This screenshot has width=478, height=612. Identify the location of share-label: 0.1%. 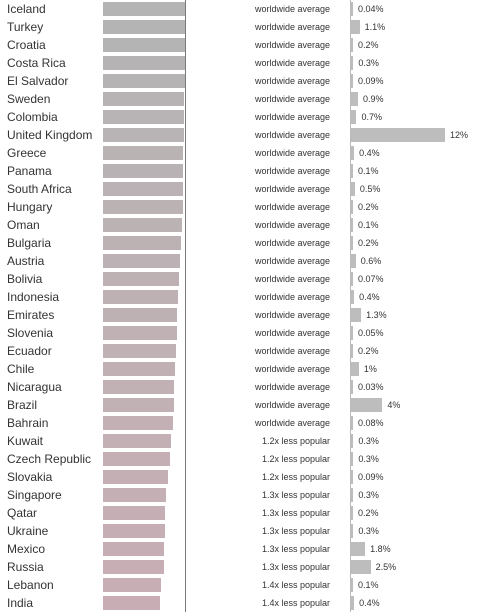
(368, 171).